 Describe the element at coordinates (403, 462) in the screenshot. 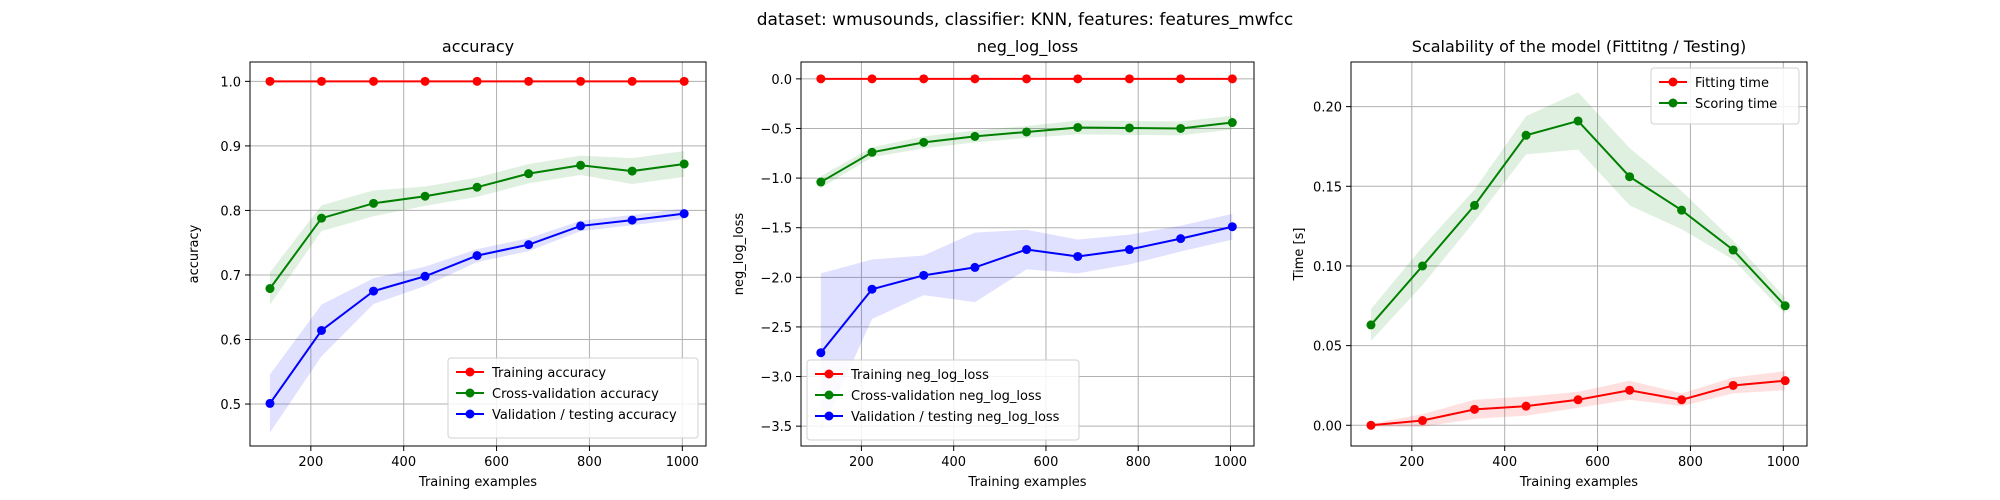

I see `x-tick-label: 400` at that location.